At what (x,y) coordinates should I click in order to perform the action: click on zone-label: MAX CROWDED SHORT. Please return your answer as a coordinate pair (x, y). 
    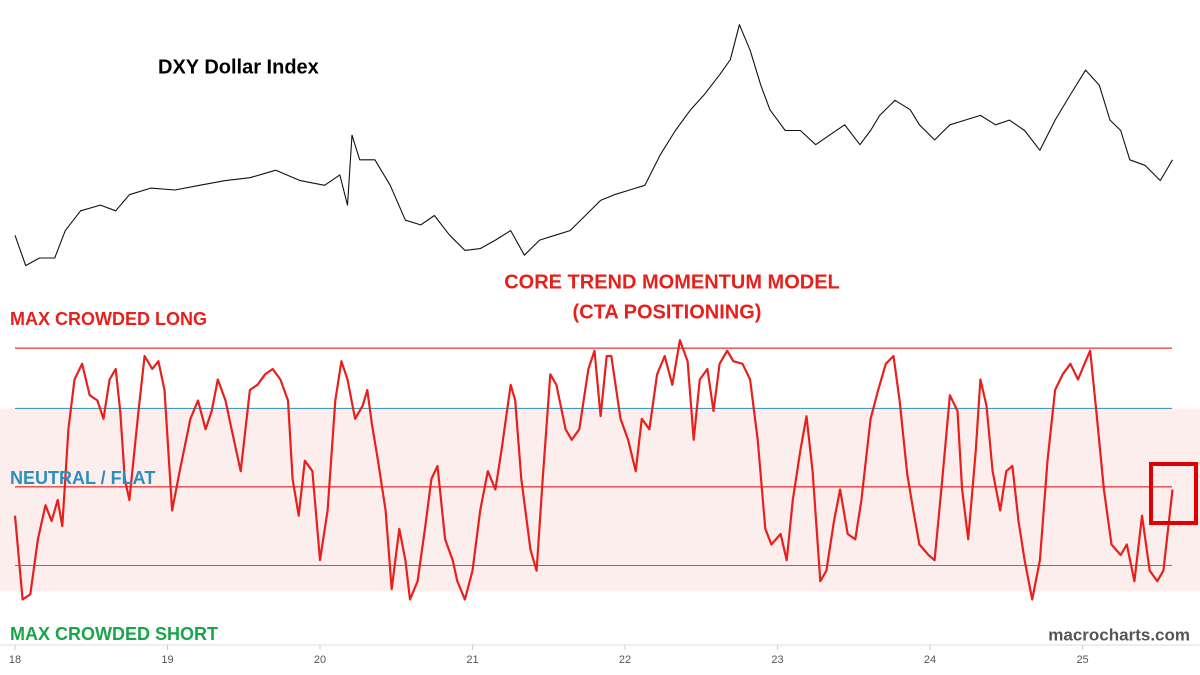
    Looking at the image, I should click on (114, 634).